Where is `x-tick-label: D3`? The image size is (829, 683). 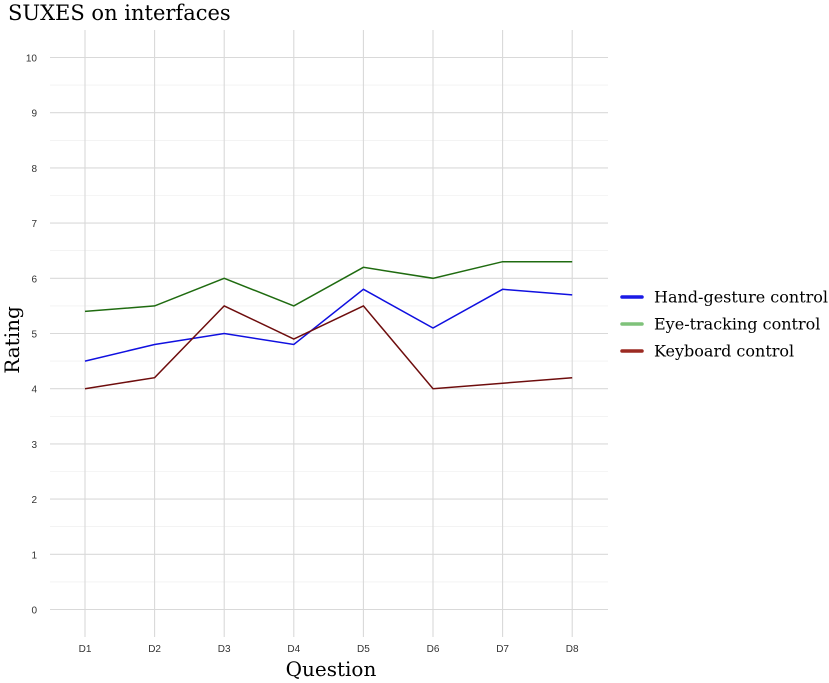
x-tick-label: D3 is located at coordinates (224, 649).